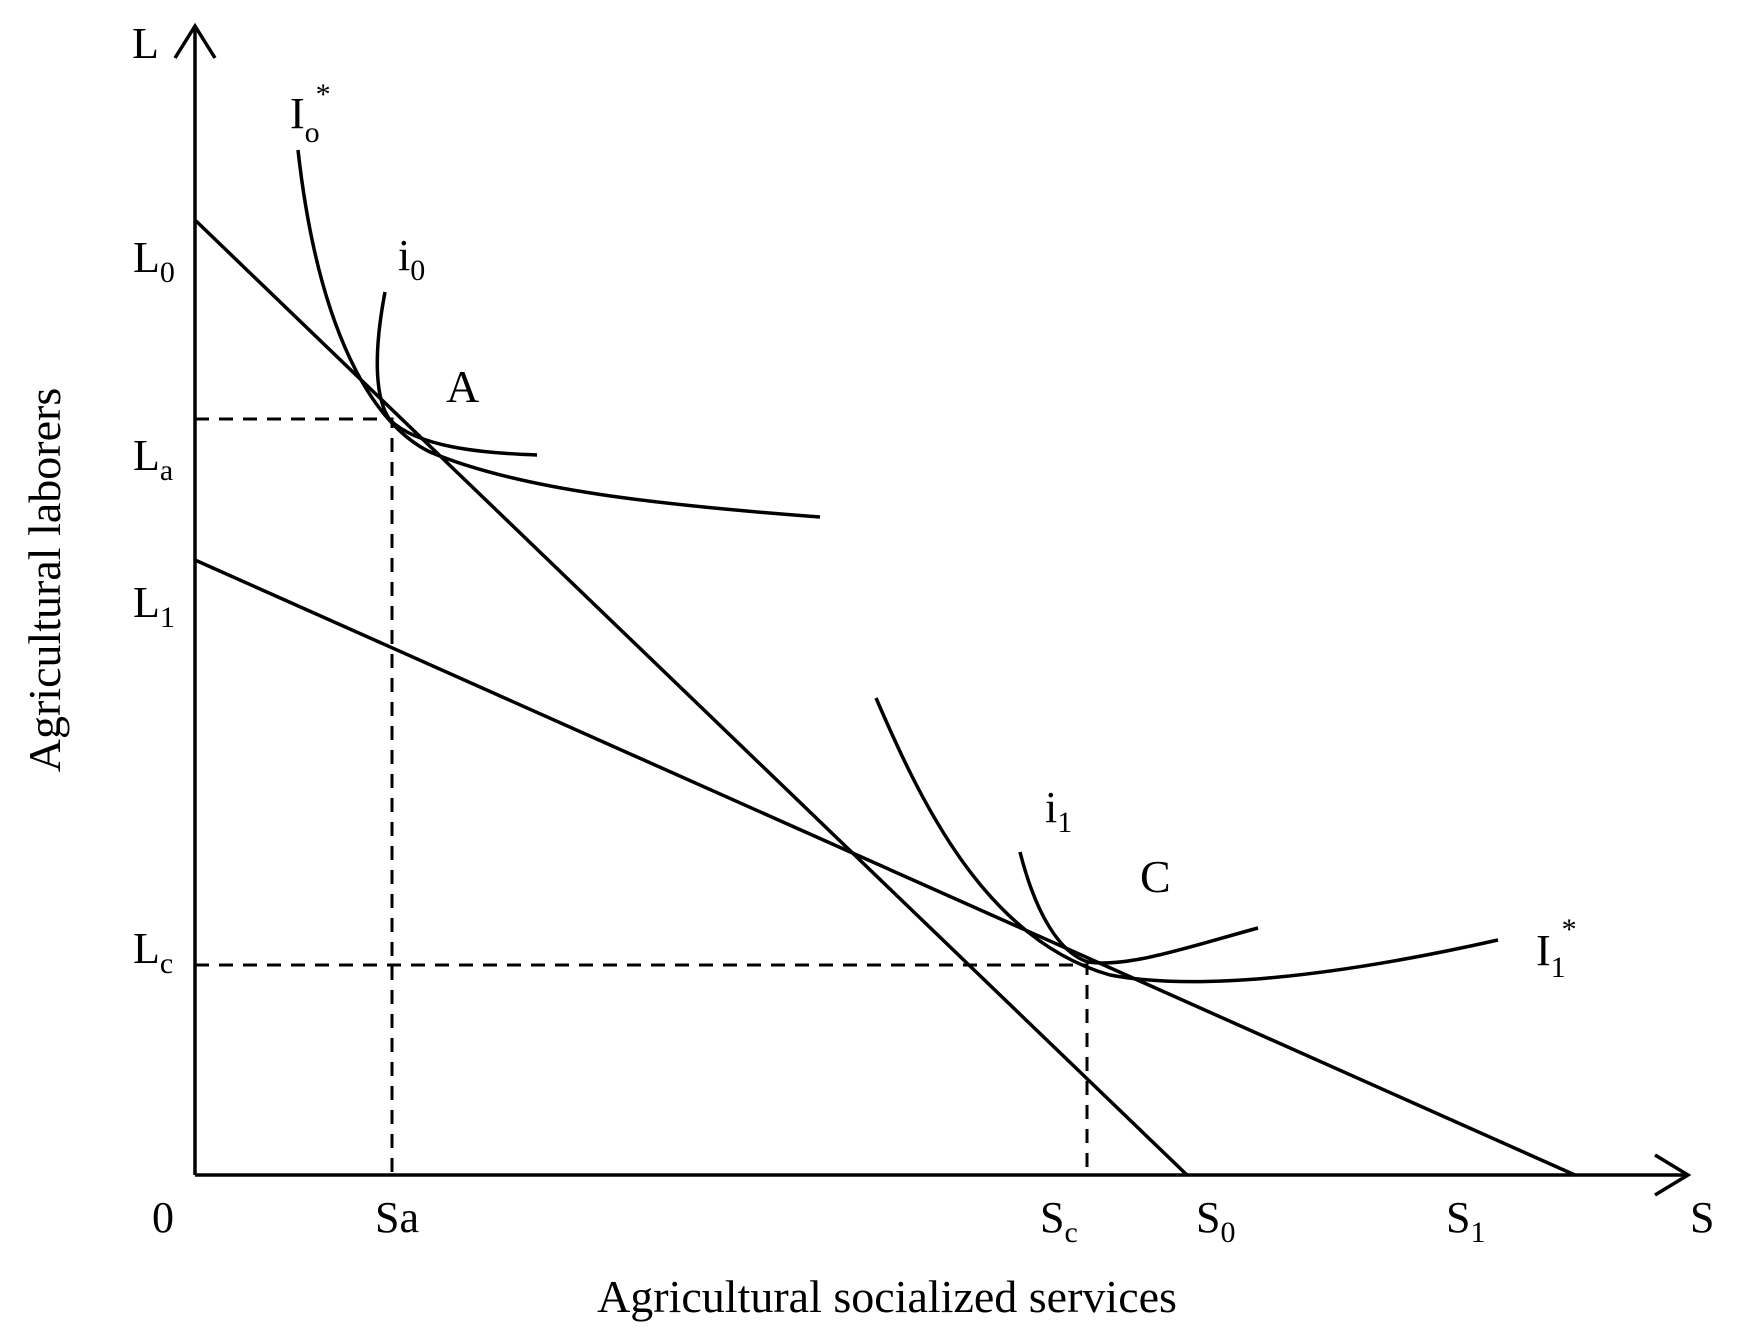 Image resolution: width=1737 pixels, height=1337 pixels. Describe the element at coordinates (163, 1217) in the screenshot. I see `origin-label: 0` at that location.